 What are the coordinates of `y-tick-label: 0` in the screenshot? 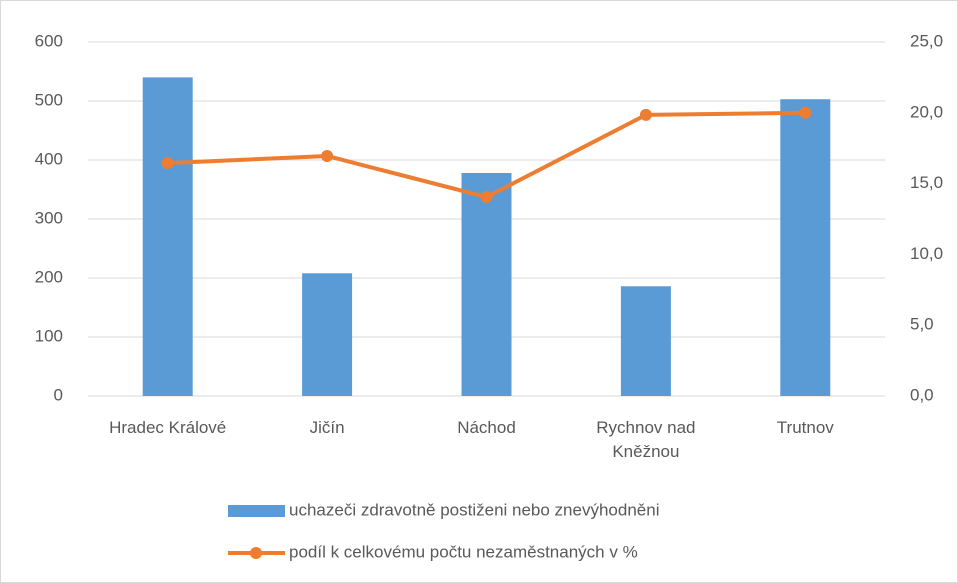 It's located at (58, 394).